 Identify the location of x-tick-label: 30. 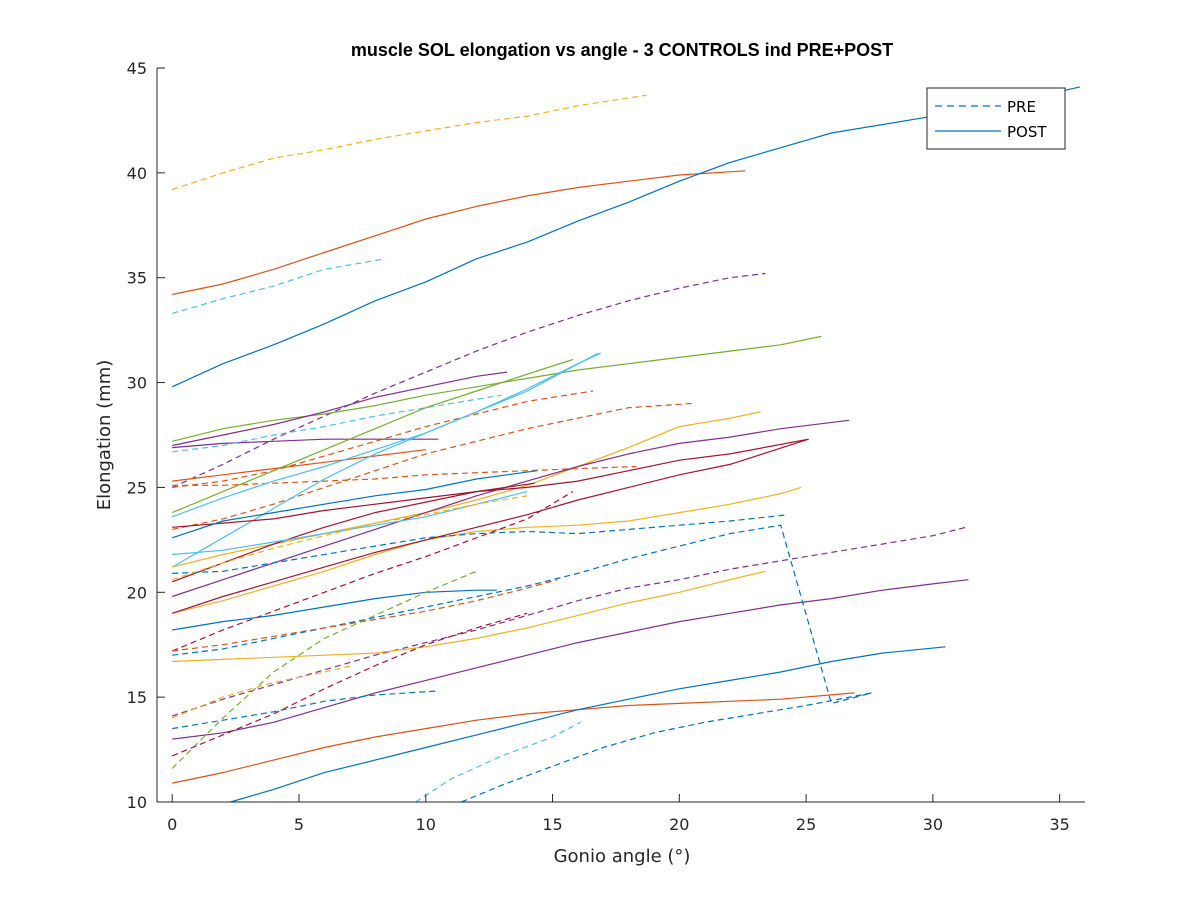
(933, 824).